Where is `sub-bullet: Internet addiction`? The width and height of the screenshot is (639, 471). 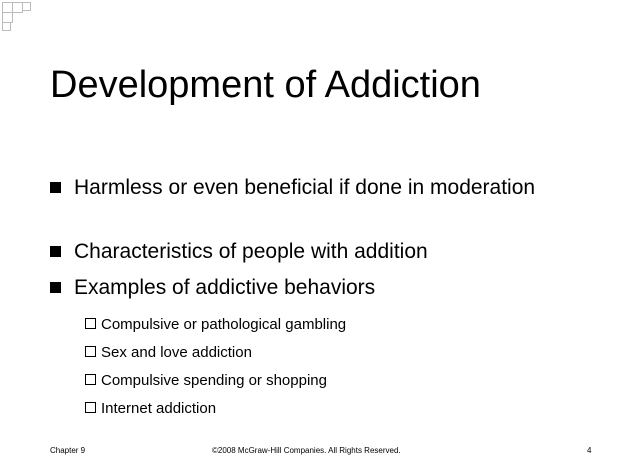 sub-bullet: Internet addiction is located at coordinates (150, 408).